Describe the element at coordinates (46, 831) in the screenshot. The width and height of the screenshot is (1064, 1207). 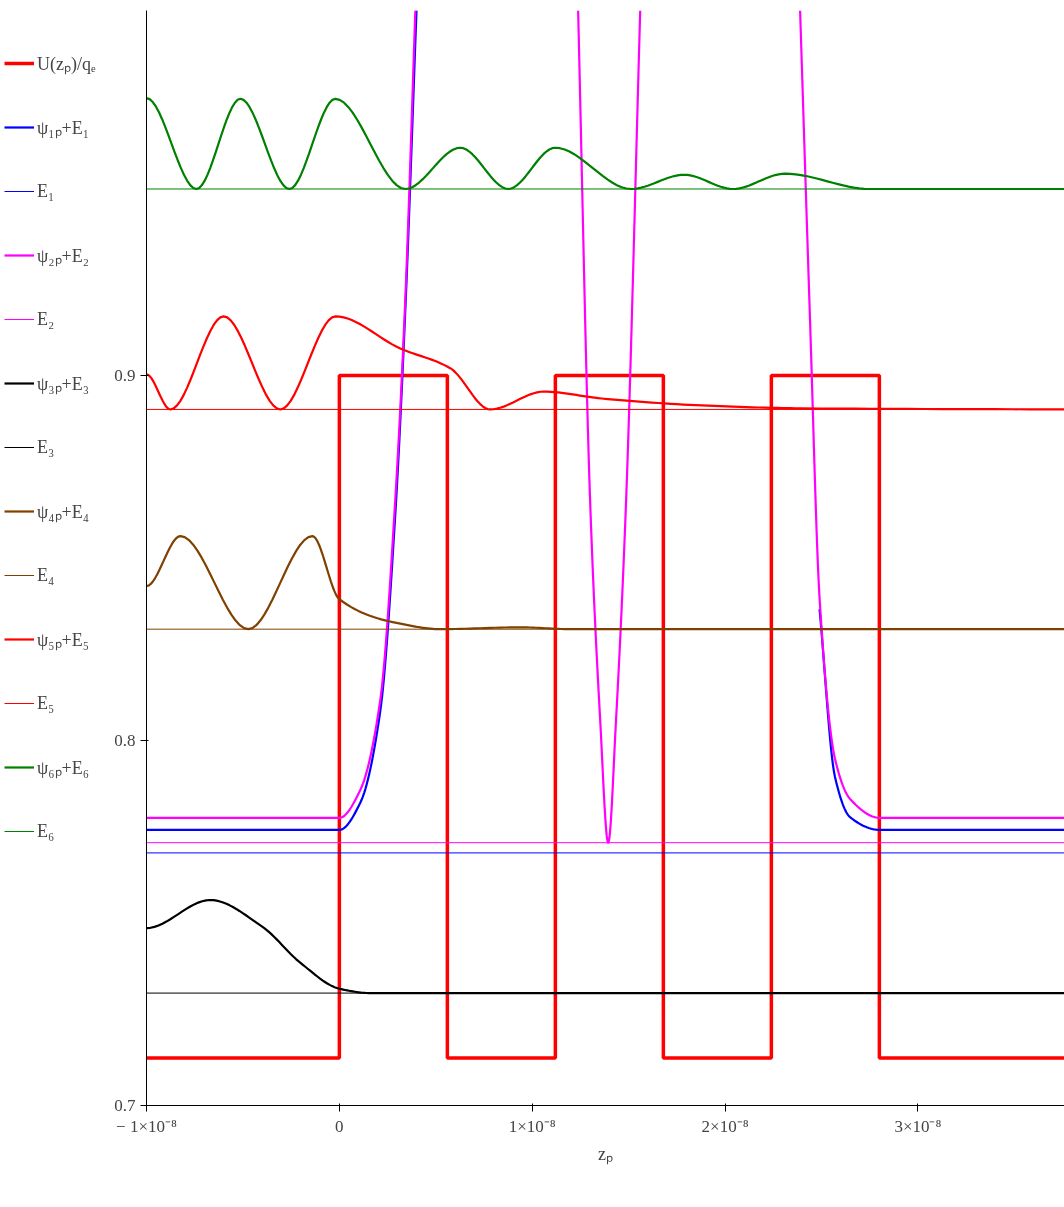
I see `legend-label: E₆` at that location.